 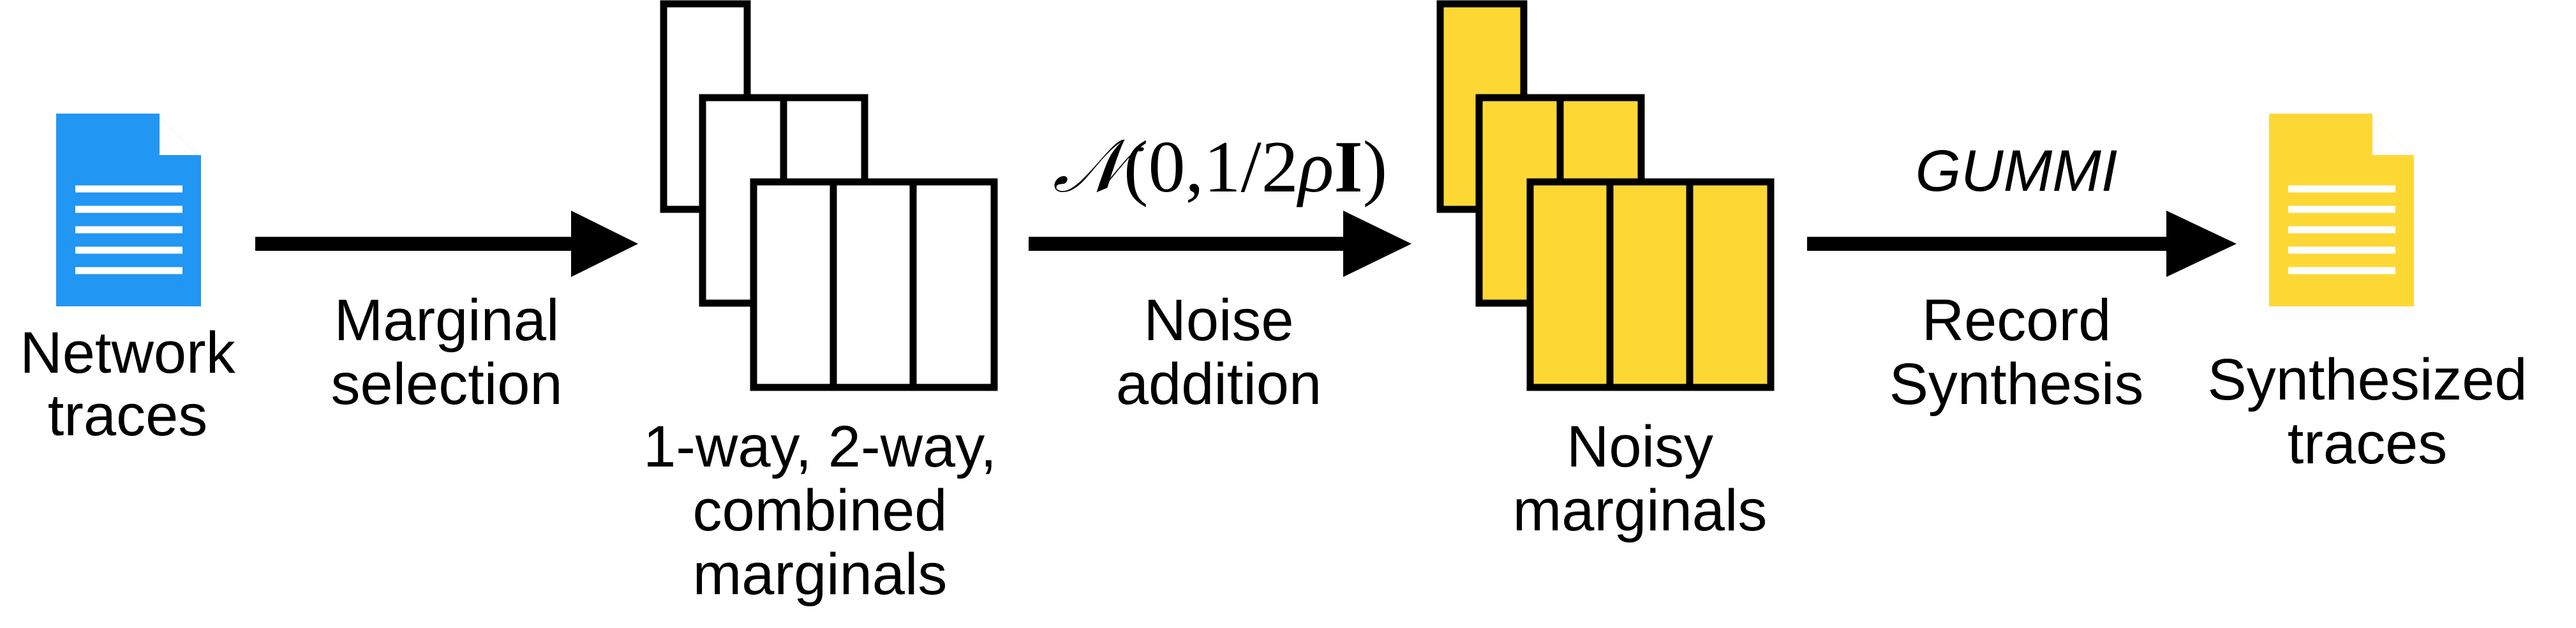 I want to click on output-document-fold, so click(x=2391, y=136).